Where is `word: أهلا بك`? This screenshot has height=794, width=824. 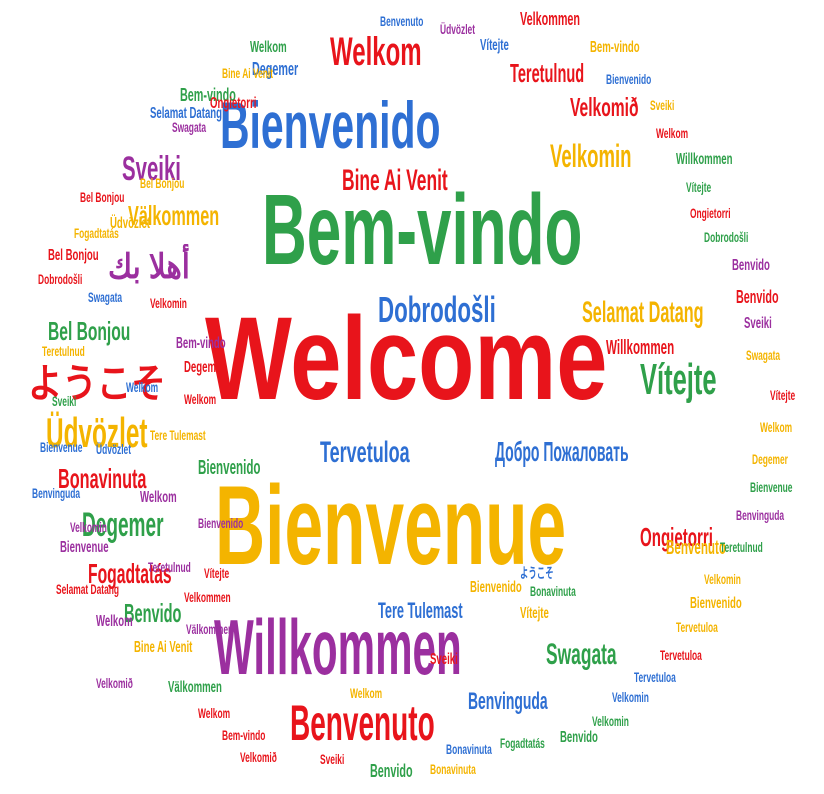
word: أهلا بك is located at coordinates (149, 267).